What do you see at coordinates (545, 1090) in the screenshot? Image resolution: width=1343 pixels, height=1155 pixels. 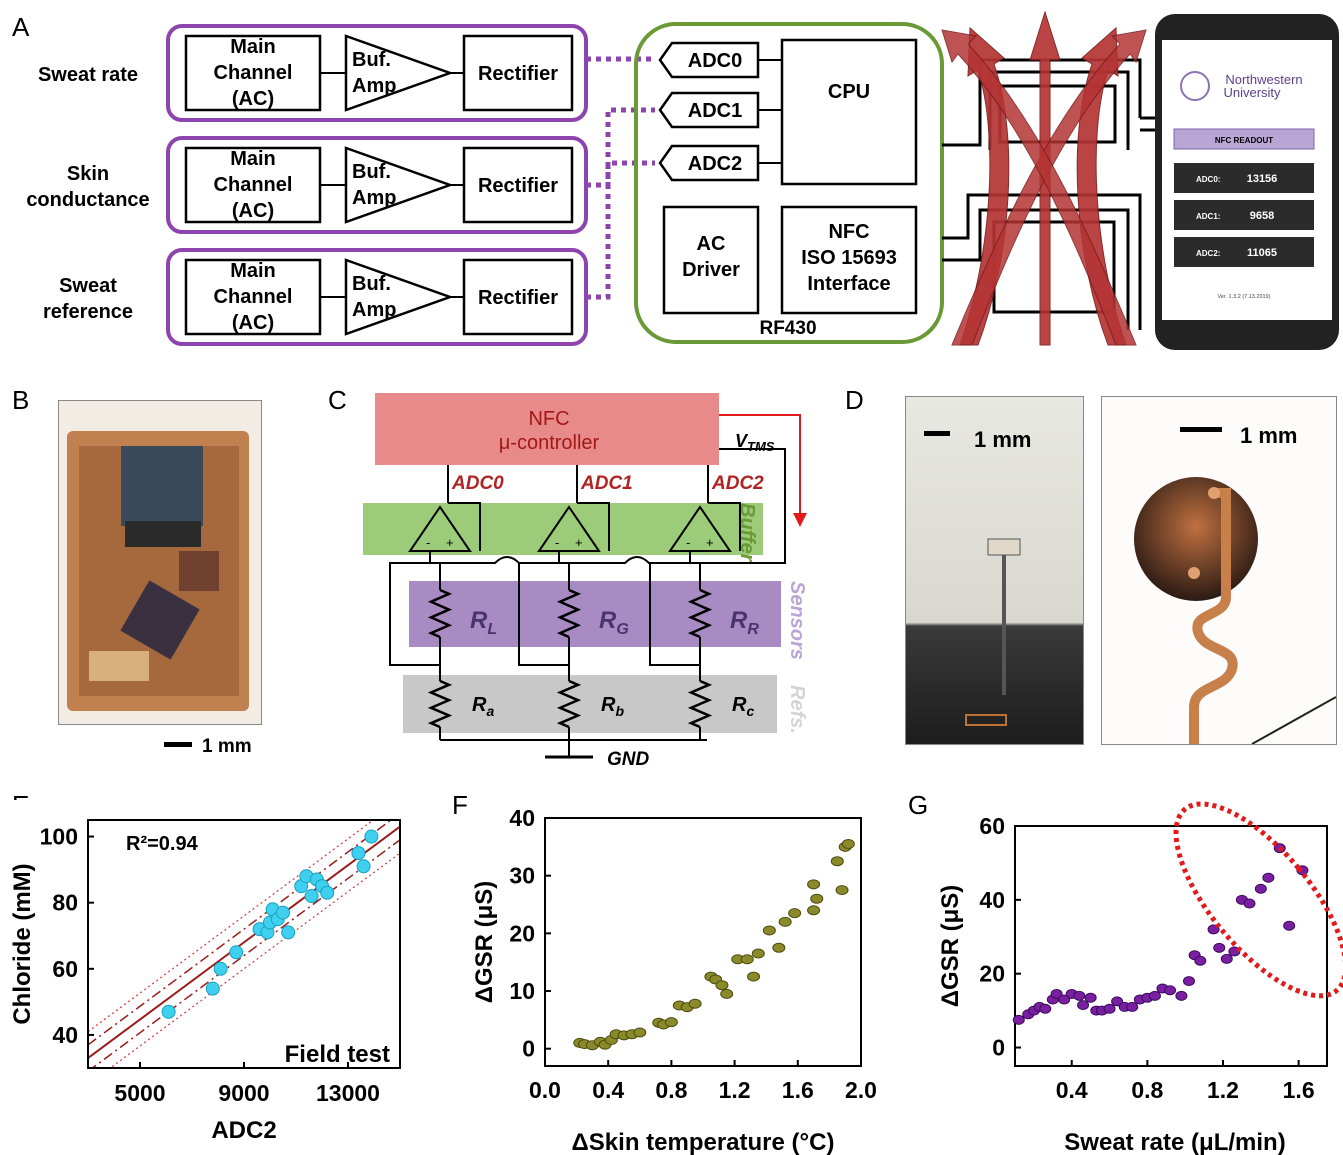 I see `x-tick-label: 0.0` at bounding box center [545, 1090].